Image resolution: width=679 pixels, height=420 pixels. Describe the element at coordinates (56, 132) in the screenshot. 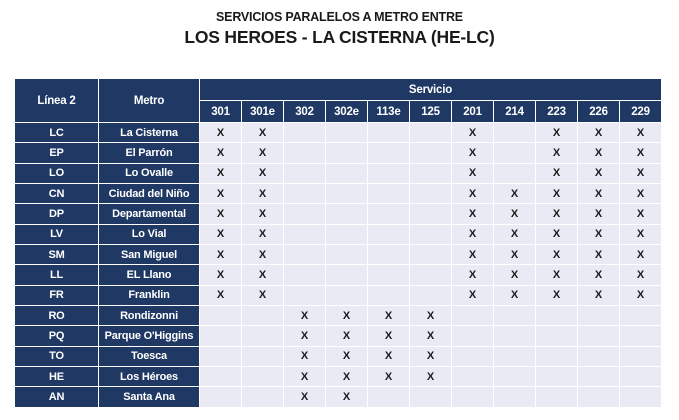

I see `line2-code-cell: LC` at that location.